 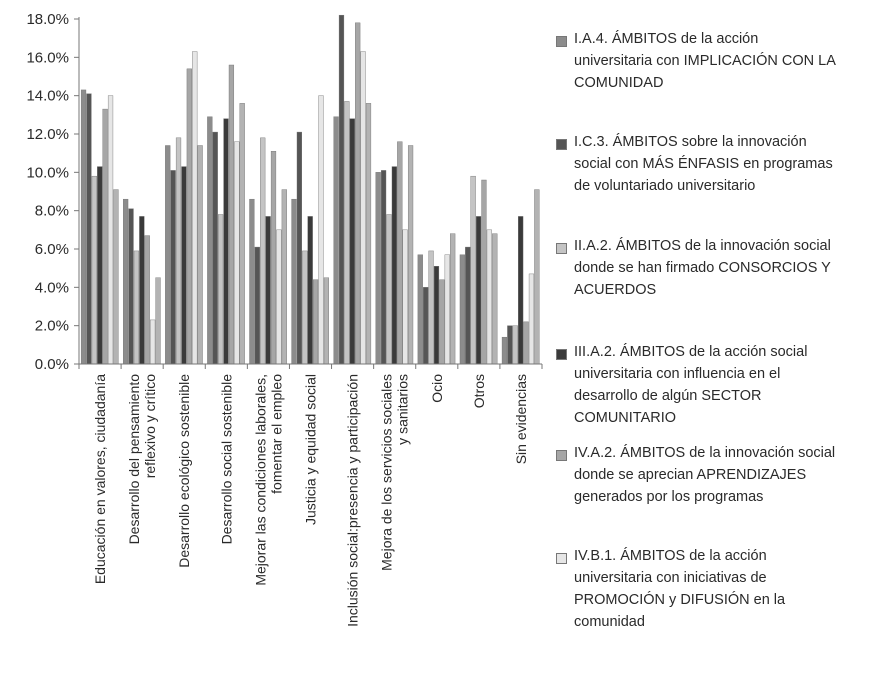 I want to click on legend-line: III.A.2. ÁMBITOS de la acción social, so click(x=691, y=352).